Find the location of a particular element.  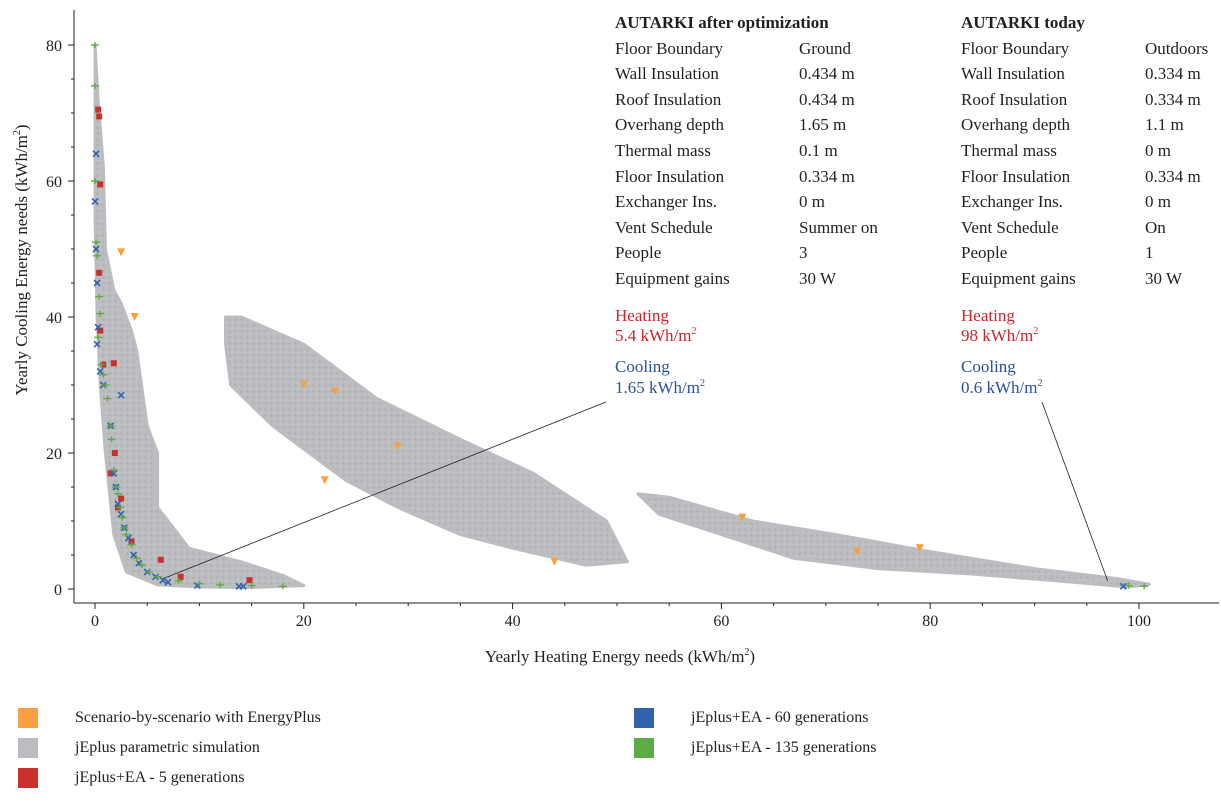

info-value: Ground is located at coordinates (825, 48).